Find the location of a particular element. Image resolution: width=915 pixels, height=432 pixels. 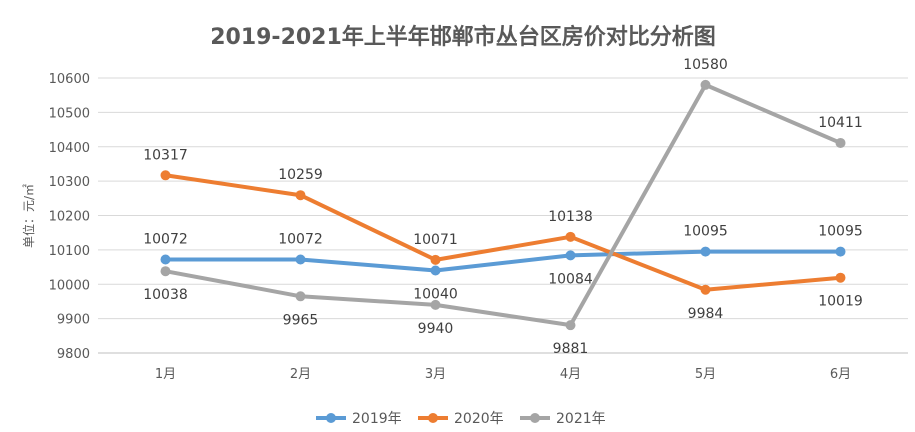

legend-label: 2021年 is located at coordinates (581, 419).